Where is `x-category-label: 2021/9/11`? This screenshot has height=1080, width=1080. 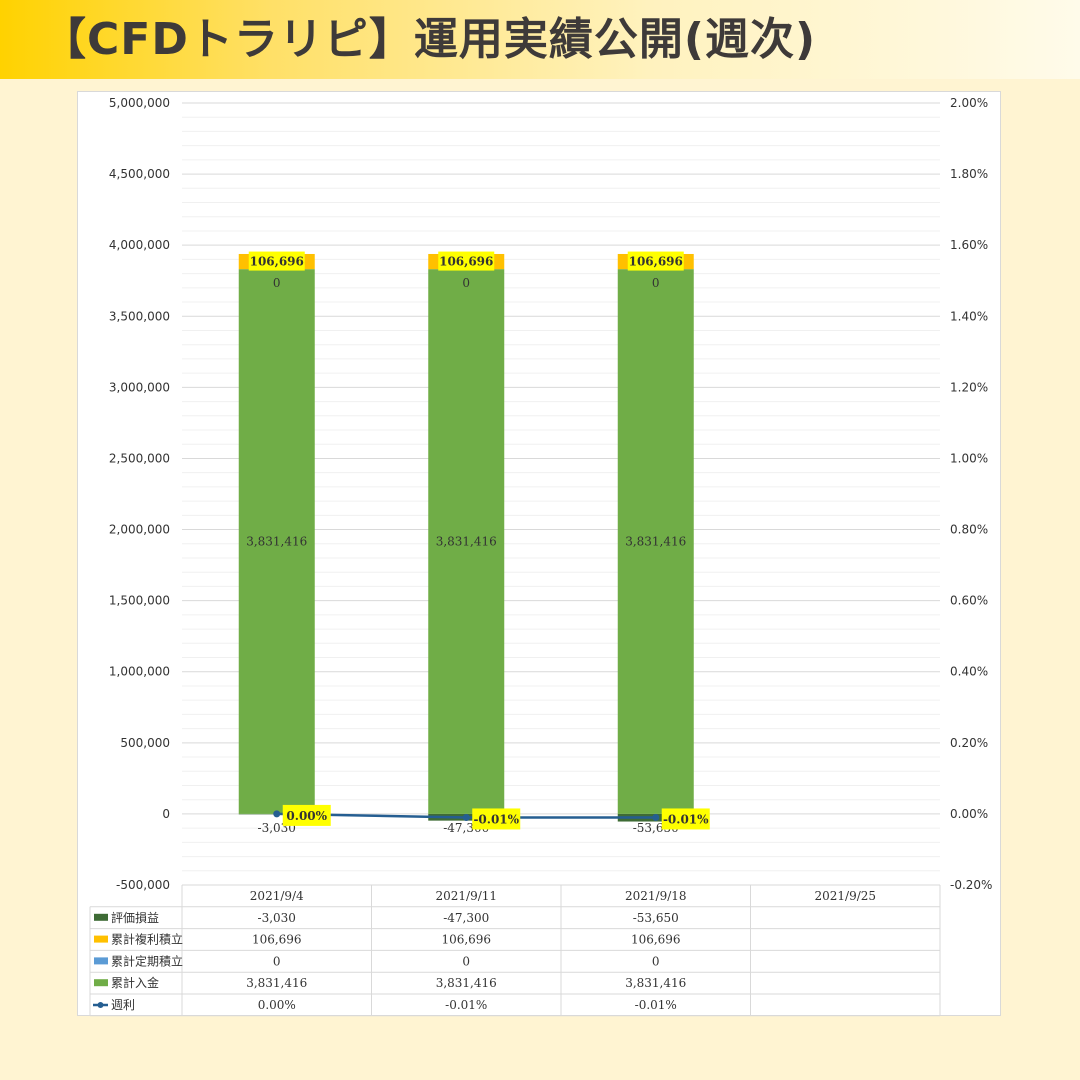 x-category-label: 2021/9/11 is located at coordinates (466, 896).